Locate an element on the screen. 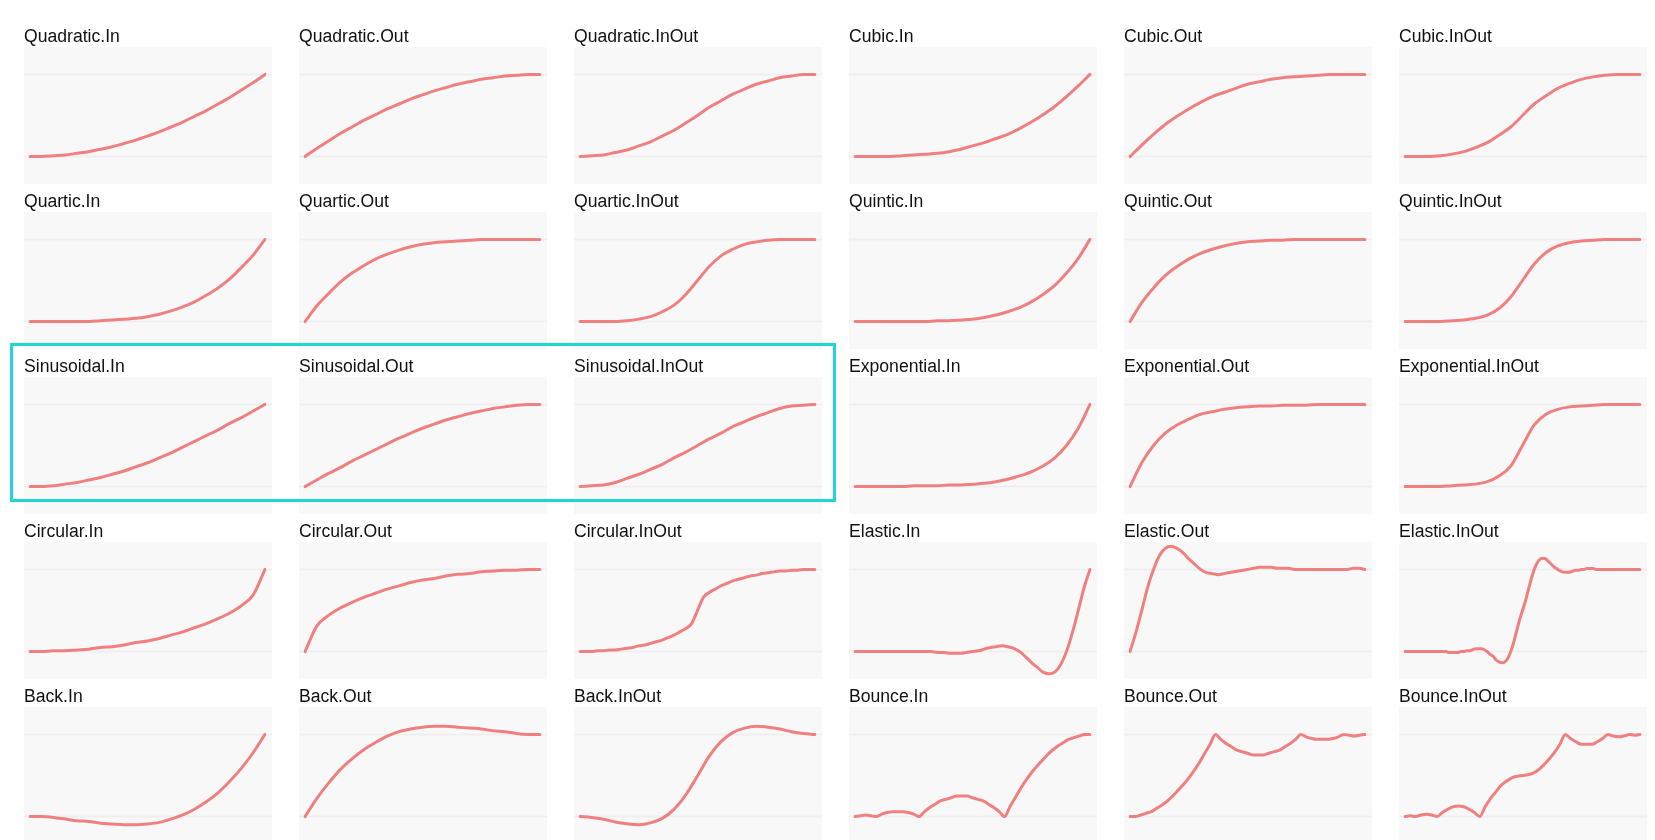  chart-title: Quadratic.Out is located at coordinates (354, 36).